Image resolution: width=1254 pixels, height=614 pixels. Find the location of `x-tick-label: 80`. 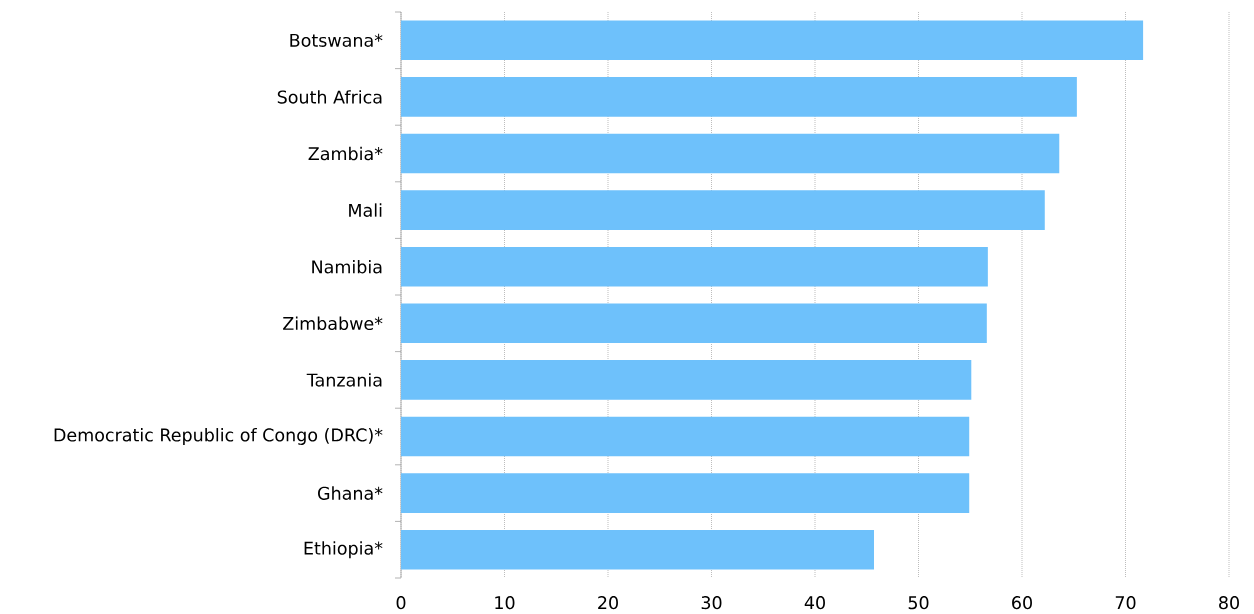

x-tick-label: 80 is located at coordinates (1229, 603).